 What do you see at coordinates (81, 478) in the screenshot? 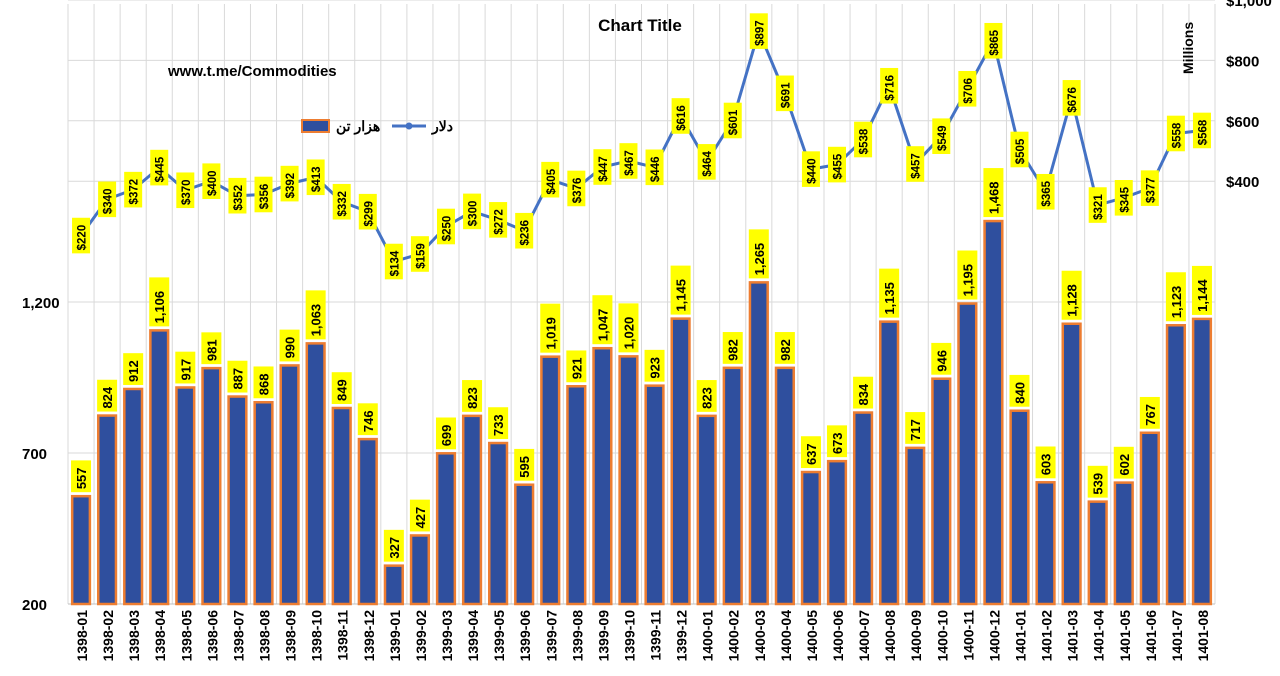
I see `bar-data-label: 557` at bounding box center [81, 478].